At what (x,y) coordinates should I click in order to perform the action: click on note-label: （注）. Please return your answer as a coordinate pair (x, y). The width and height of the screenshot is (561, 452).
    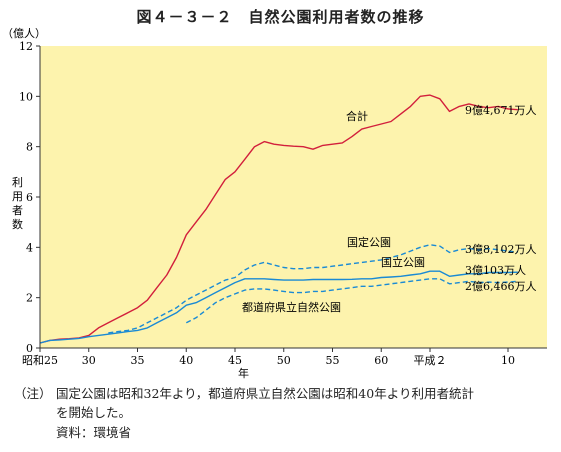
    Looking at the image, I should click on (33, 393).